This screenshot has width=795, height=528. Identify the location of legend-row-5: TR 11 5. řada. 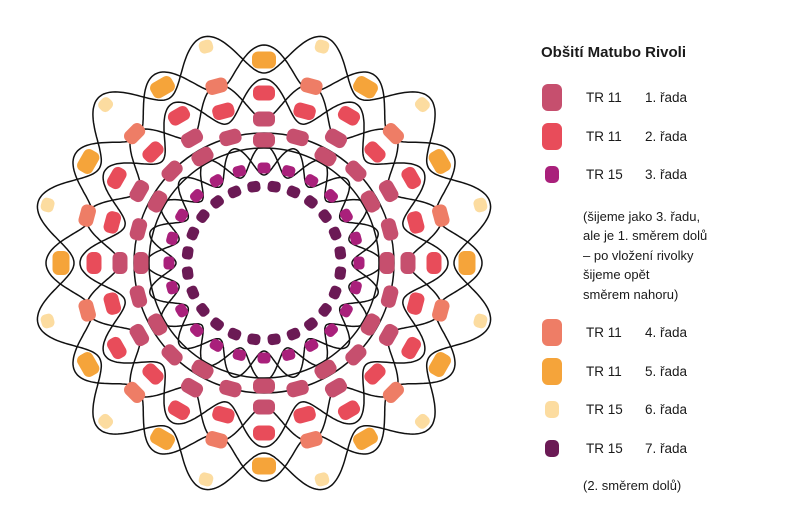
(666, 376).